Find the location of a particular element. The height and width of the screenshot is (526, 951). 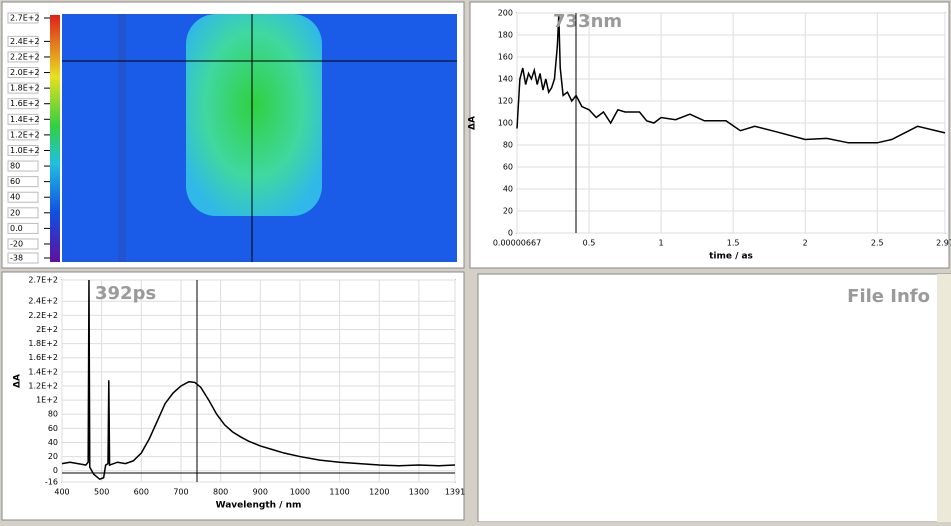

x-tick-label: 400 is located at coordinates (61, 492).